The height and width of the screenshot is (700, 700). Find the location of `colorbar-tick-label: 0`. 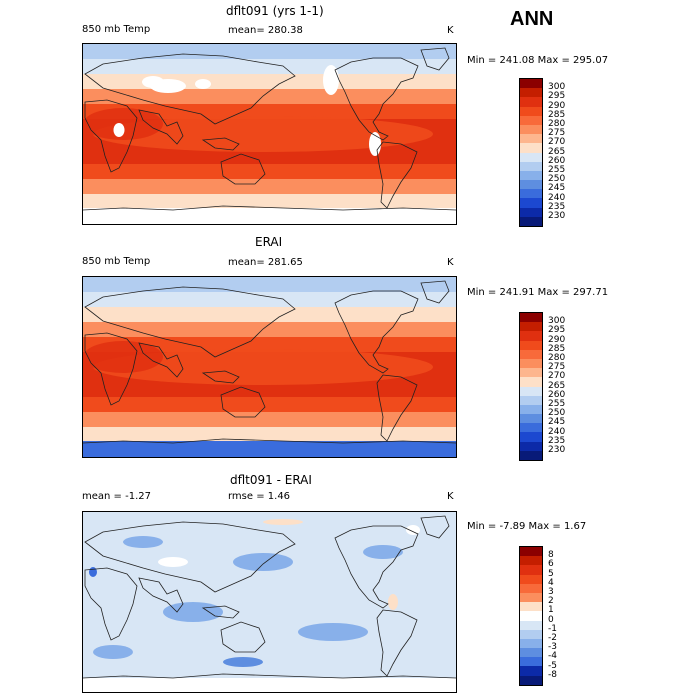

colorbar-tick-label: 0 is located at coordinates (551, 619).